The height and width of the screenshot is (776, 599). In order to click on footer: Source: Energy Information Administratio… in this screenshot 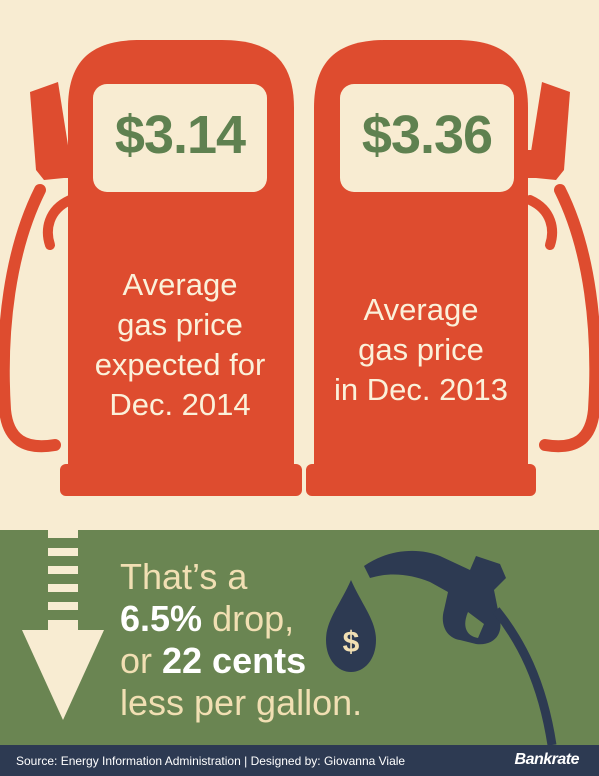, I will do `click(299, 760)`.